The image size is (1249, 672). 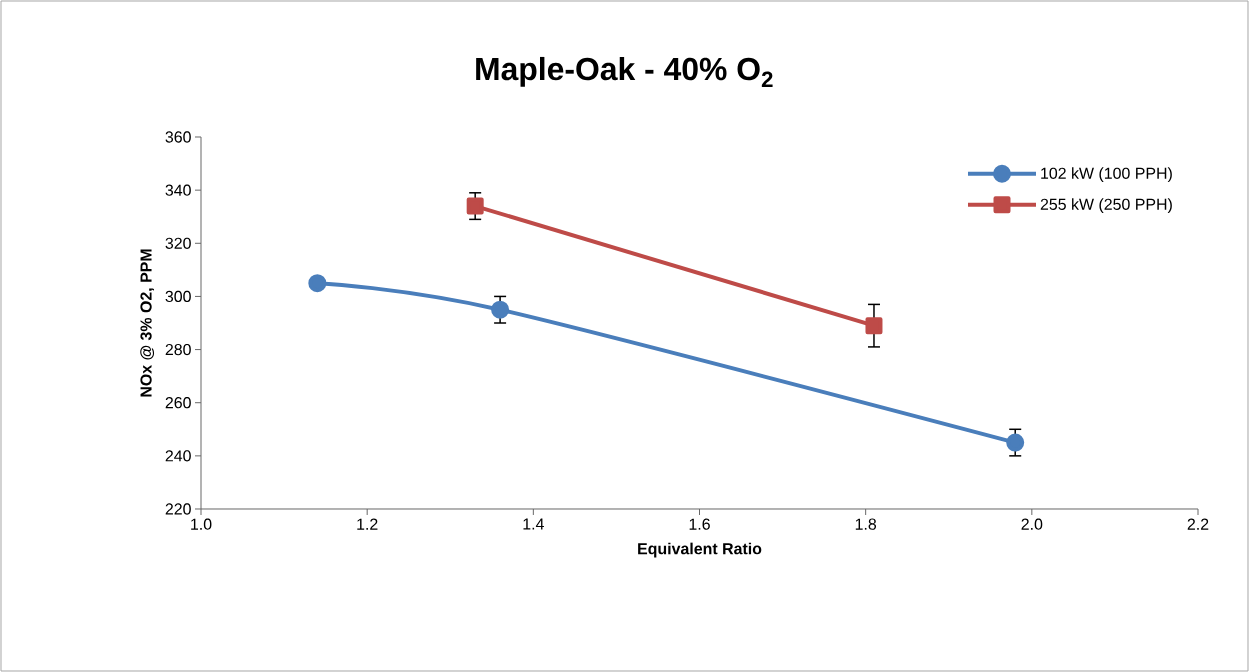 I want to click on y-tick-label: 320, so click(x=178, y=243).